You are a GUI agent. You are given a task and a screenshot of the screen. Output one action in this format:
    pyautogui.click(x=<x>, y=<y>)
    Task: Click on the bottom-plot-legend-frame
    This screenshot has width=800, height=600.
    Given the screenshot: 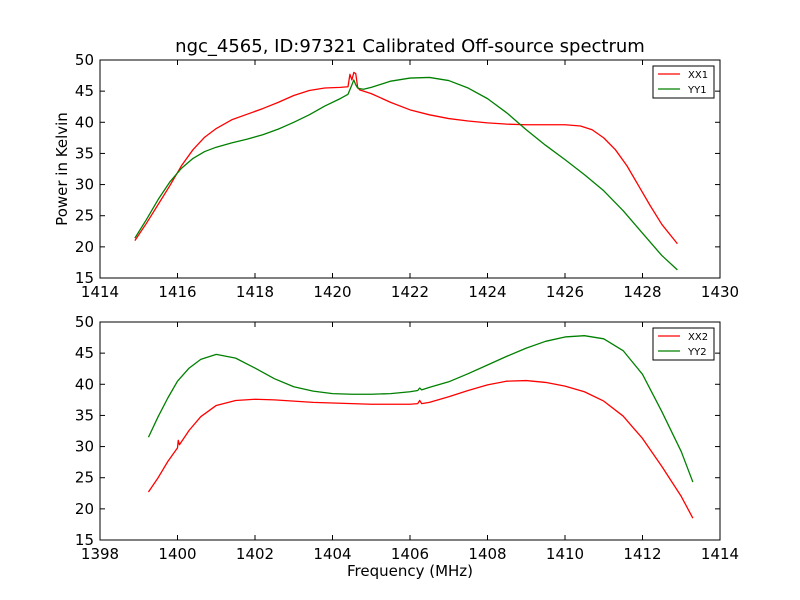 What is the action you would take?
    pyautogui.click(x=683, y=344)
    